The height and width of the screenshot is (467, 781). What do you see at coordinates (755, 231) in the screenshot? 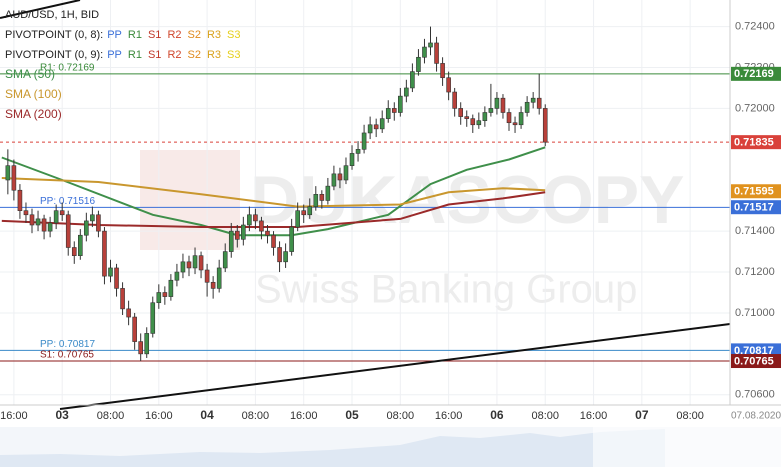
I see `y-tick-label: 0.71400` at bounding box center [755, 231].